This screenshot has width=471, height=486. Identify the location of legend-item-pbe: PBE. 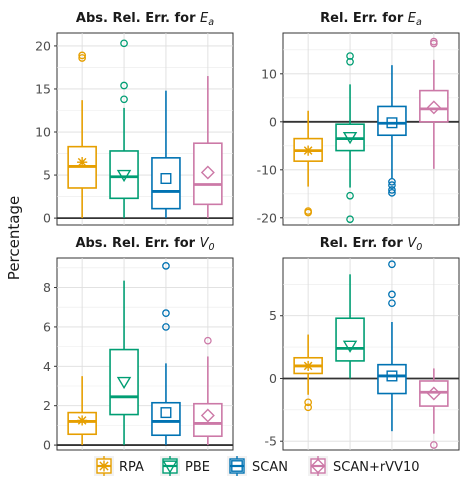
(185, 466).